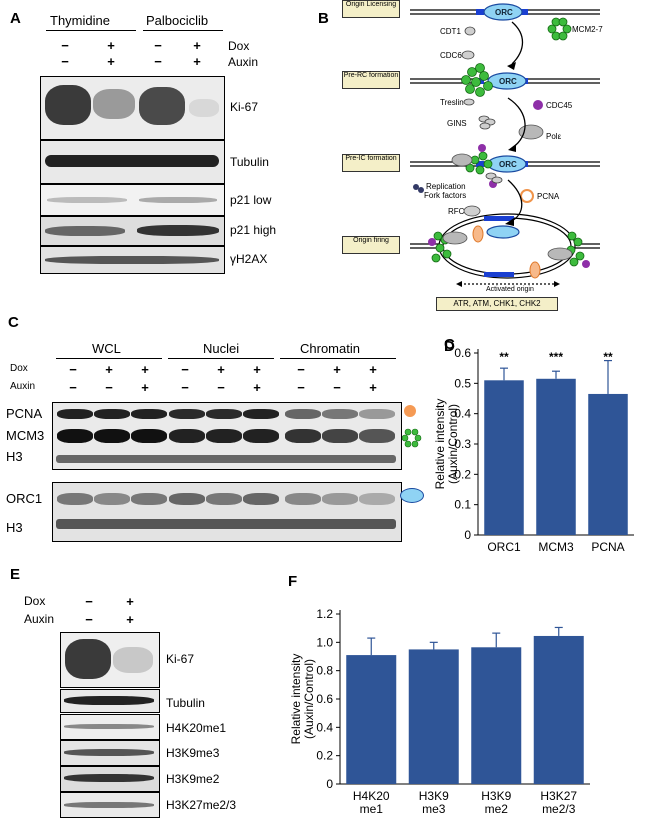 This screenshot has height=824, width=648. What do you see at coordinates (110, 805) in the screenshot?
I see `blot-e-h3k27me23` at bounding box center [110, 805].